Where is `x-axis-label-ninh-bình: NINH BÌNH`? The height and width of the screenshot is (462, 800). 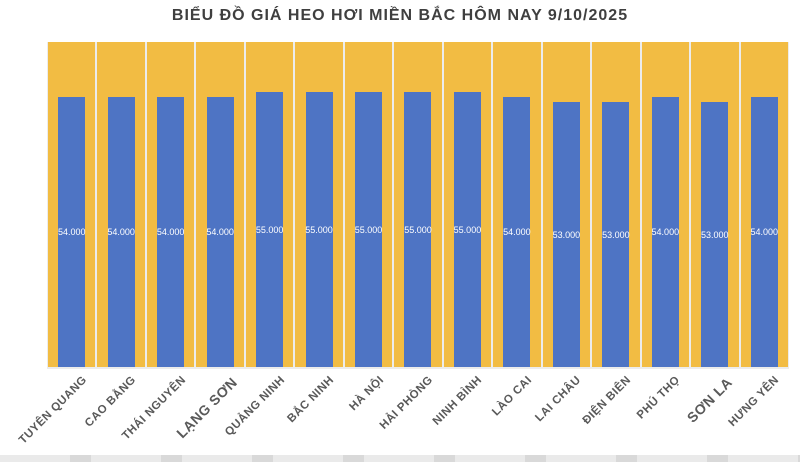
x-axis-label-ninh-bình: NINH BÌNH is located at coordinates (457, 401).